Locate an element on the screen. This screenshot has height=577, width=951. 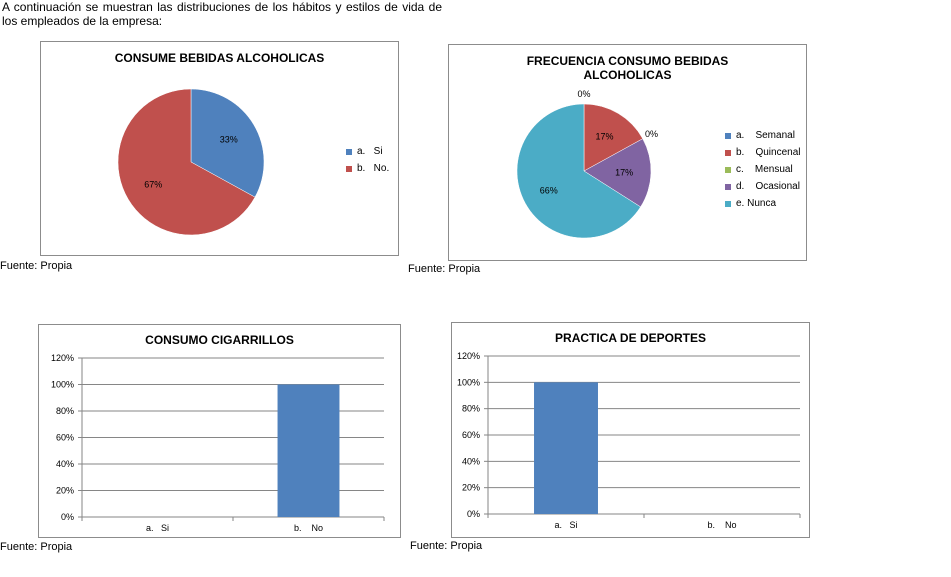
legend-label: a. Si is located at coordinates (370, 151).